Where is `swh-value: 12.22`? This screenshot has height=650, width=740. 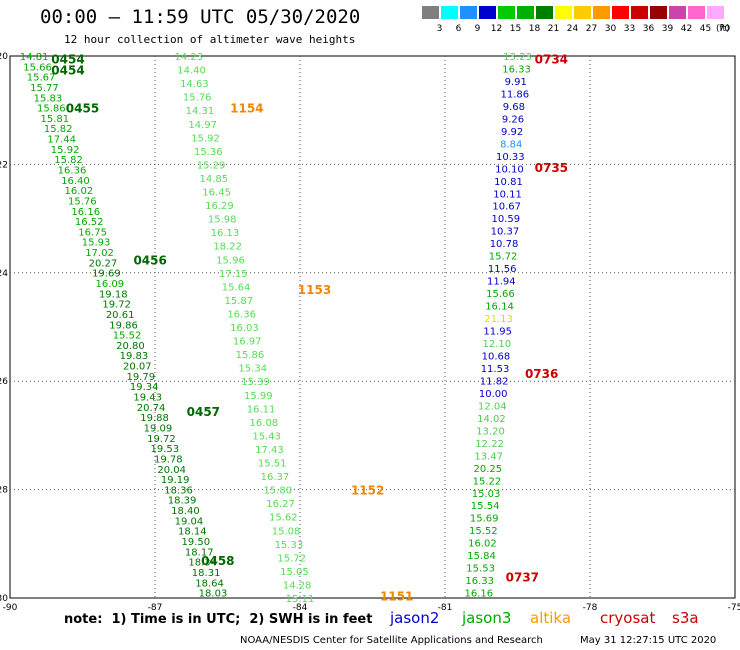 swh-value: 12.22 is located at coordinates (489, 444).